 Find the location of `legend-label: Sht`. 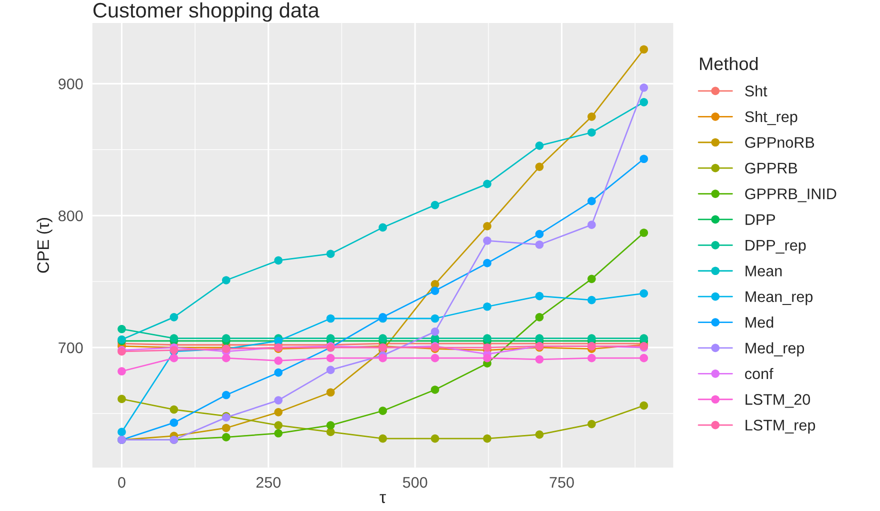

legend-label: Sht is located at coordinates (756, 90).